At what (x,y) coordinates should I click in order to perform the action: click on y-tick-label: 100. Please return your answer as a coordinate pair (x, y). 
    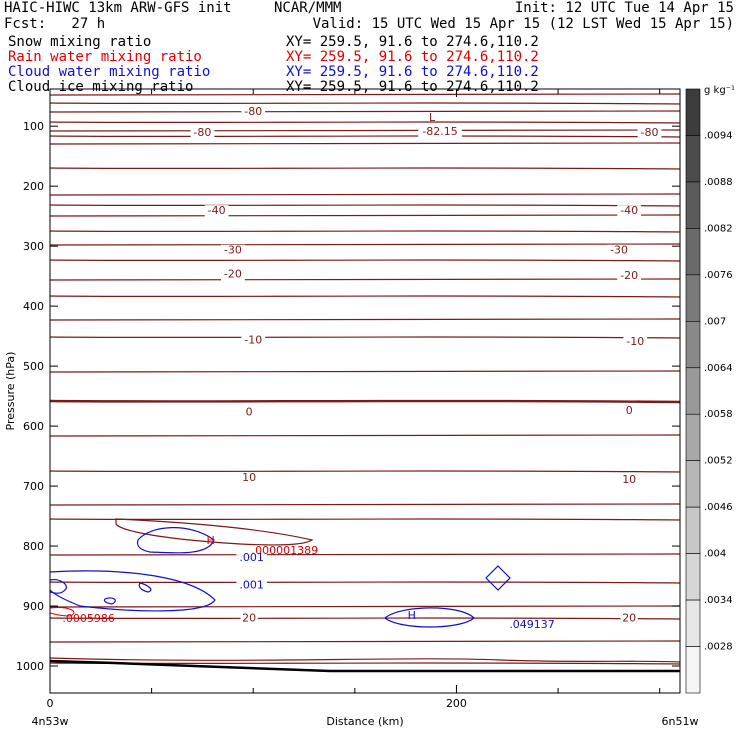
    Looking at the image, I should click on (33, 126).